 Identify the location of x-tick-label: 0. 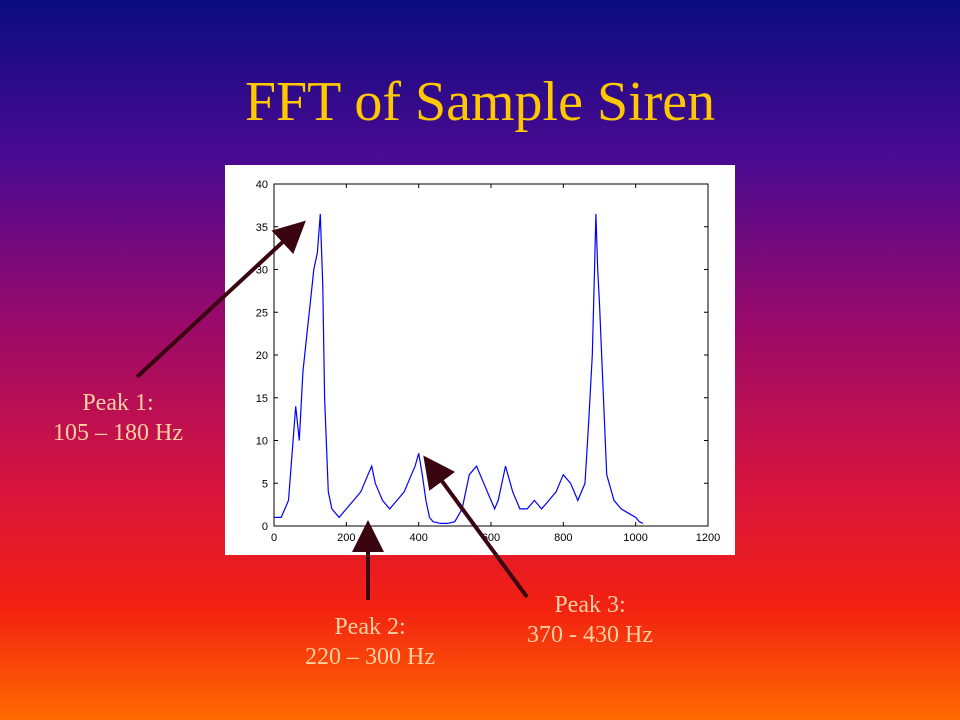
(274, 538).